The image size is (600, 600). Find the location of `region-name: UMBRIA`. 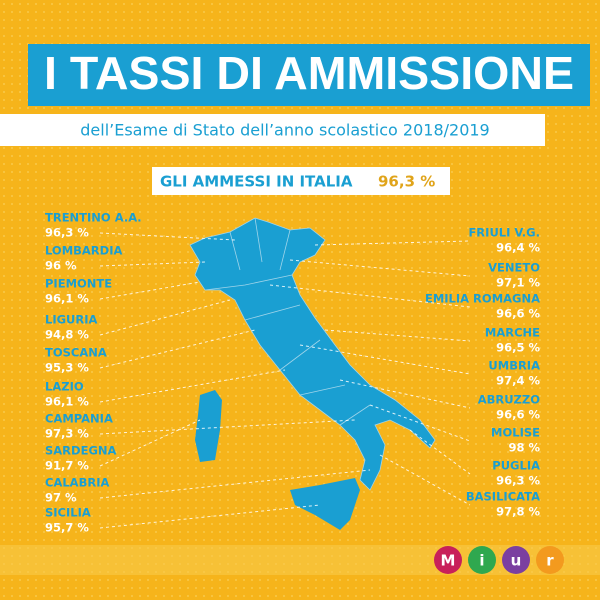

region-name: UMBRIA is located at coordinates (514, 366).